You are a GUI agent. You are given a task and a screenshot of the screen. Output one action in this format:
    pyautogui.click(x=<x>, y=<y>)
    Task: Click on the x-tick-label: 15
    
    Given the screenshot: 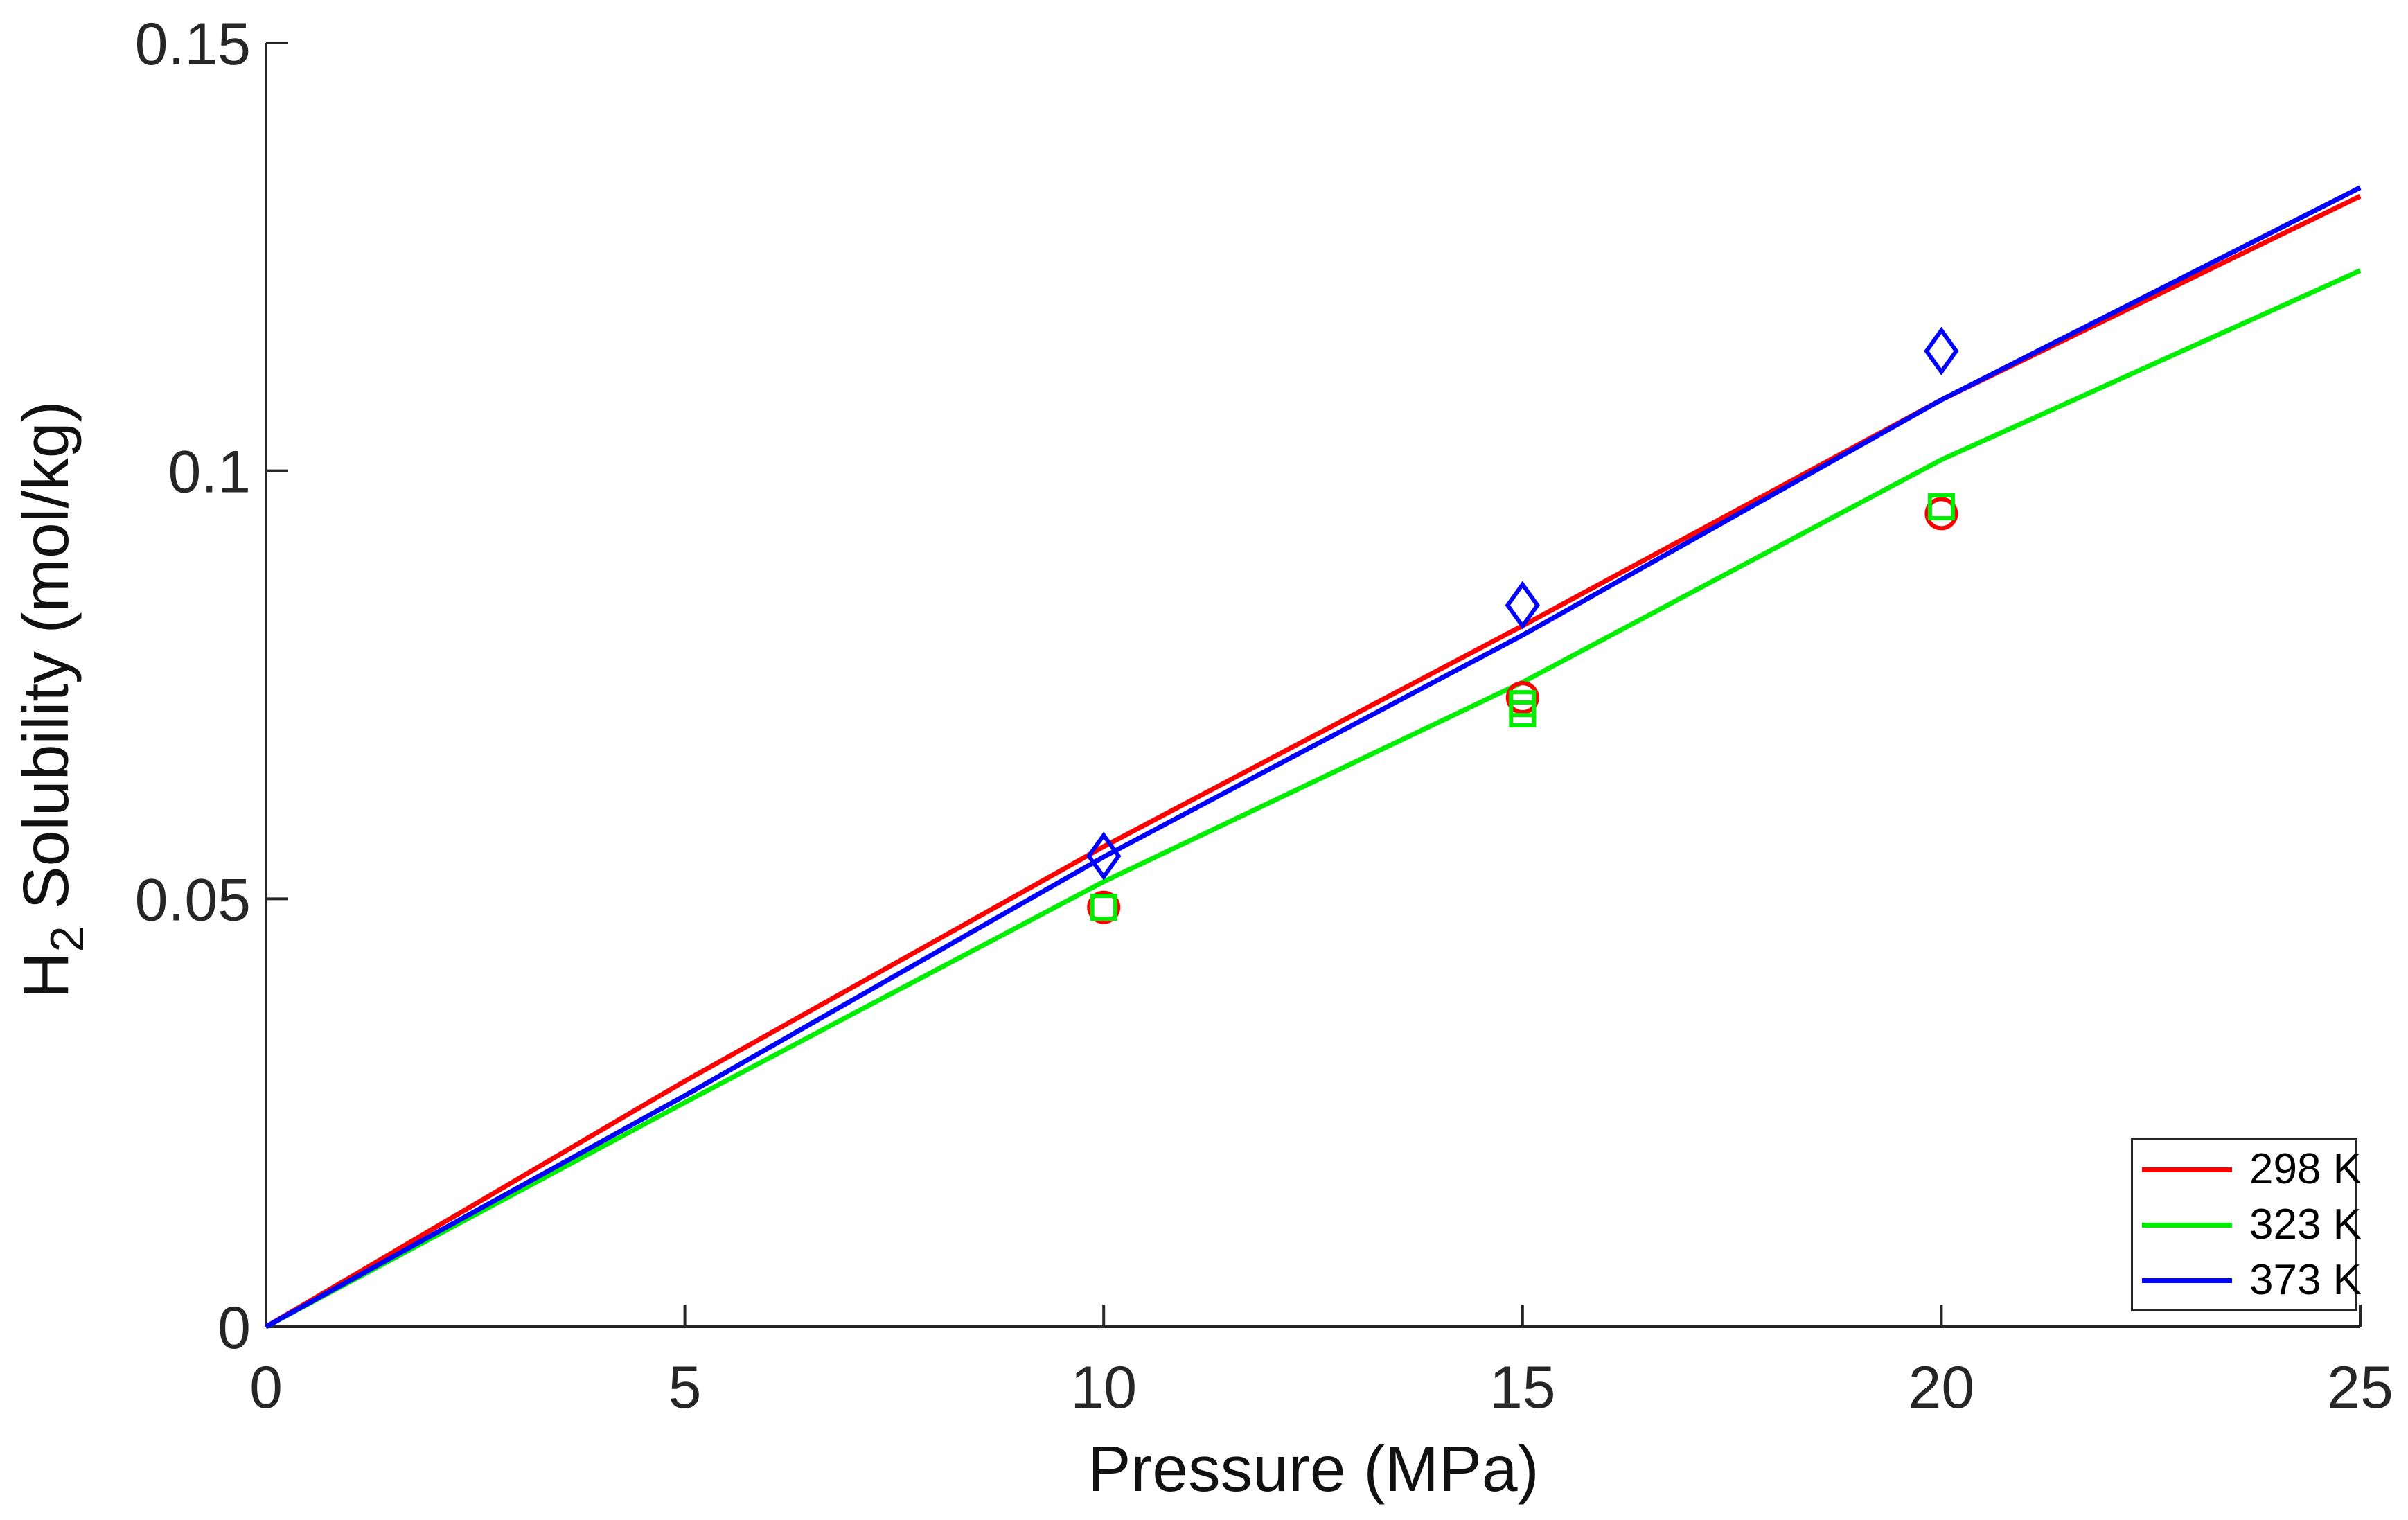 What is the action you would take?
    pyautogui.click(x=1522, y=1387)
    